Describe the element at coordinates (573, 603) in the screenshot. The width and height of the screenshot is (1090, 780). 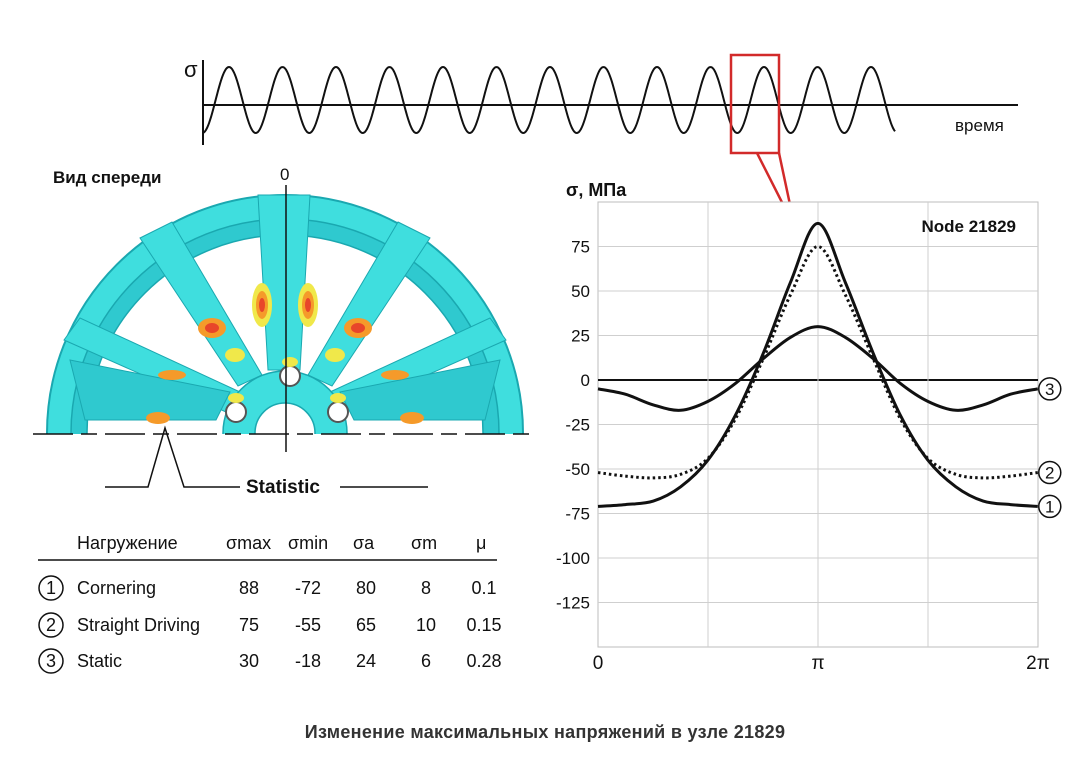
I see `chart-y-tick-label: -125` at that location.